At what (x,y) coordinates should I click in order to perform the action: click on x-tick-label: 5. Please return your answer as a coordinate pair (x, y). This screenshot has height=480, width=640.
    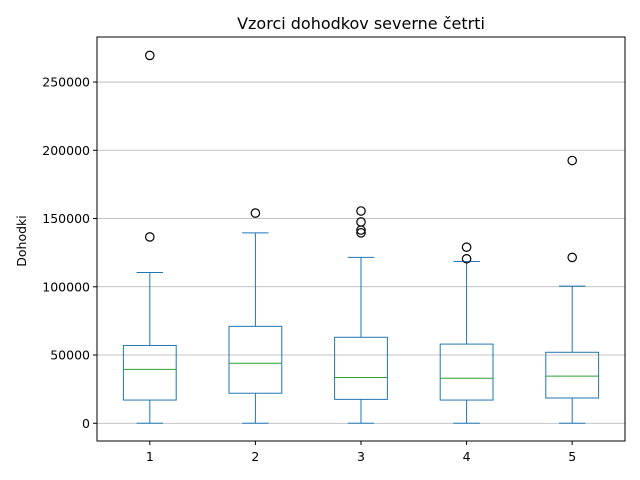
    Looking at the image, I should click on (572, 456).